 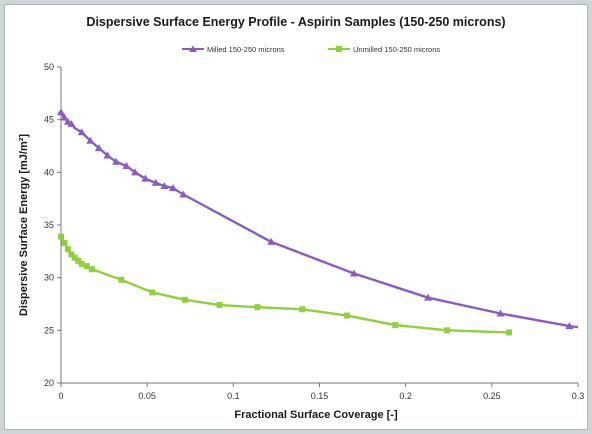 What do you see at coordinates (49, 67) in the screenshot?
I see `y-tick-label: 50` at bounding box center [49, 67].